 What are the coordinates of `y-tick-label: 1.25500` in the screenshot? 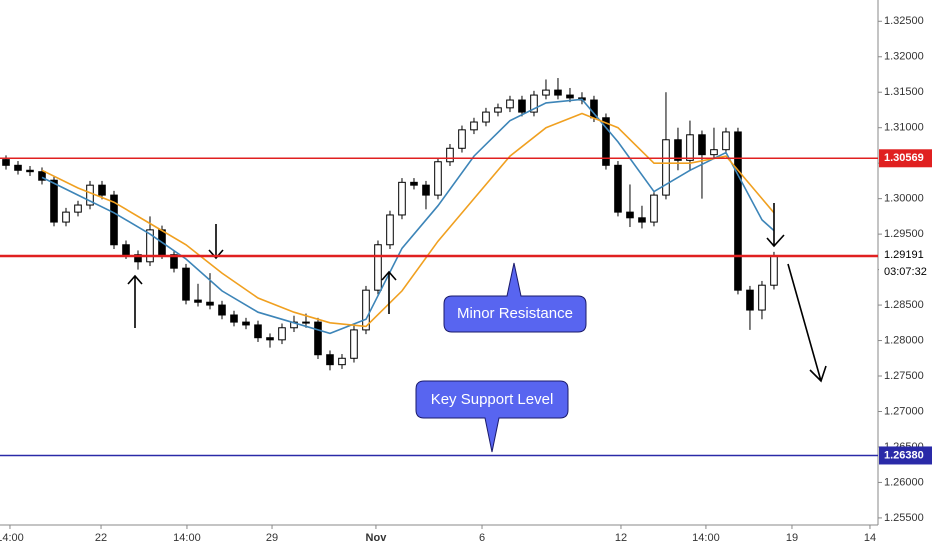 It's located at (904, 518).